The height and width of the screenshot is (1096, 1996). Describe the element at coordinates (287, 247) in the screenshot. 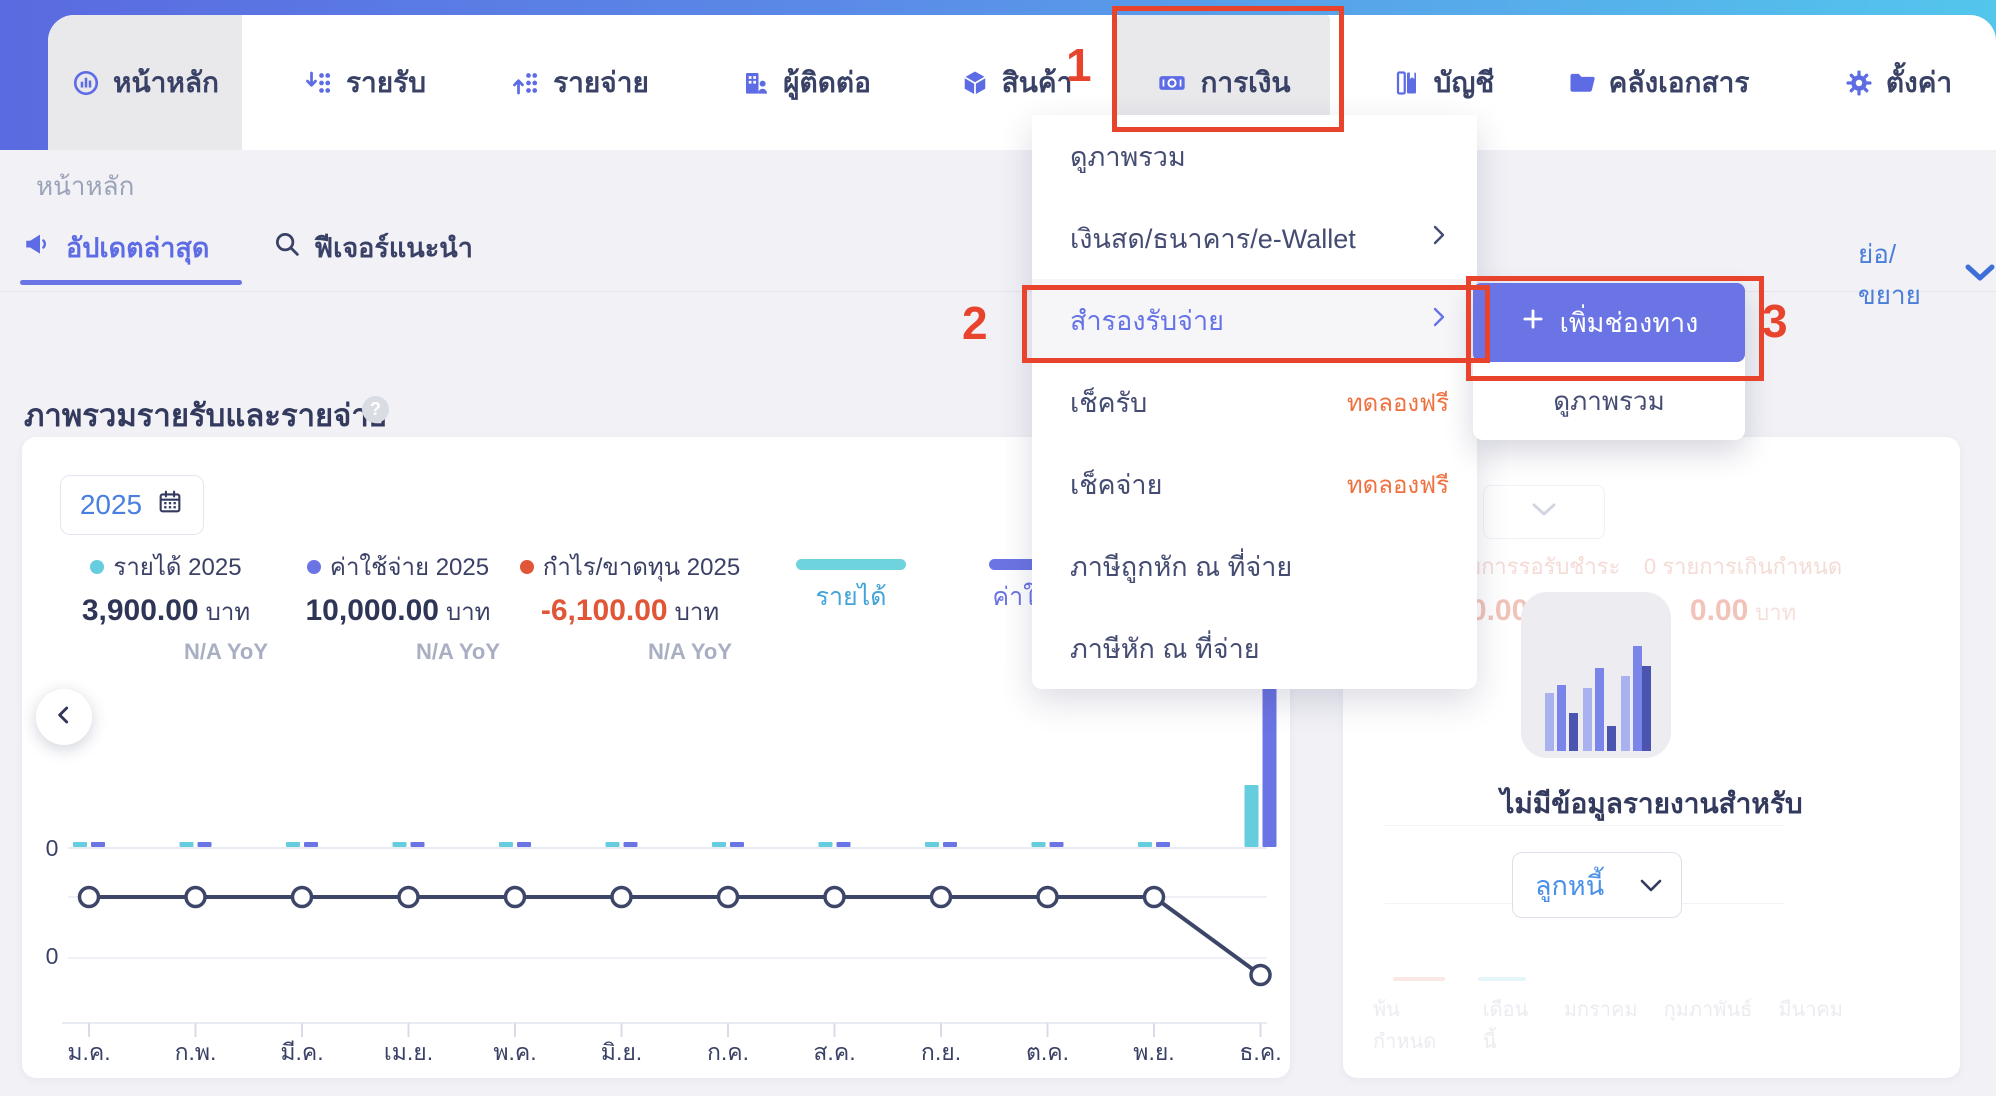

I see `search-icon` at that location.